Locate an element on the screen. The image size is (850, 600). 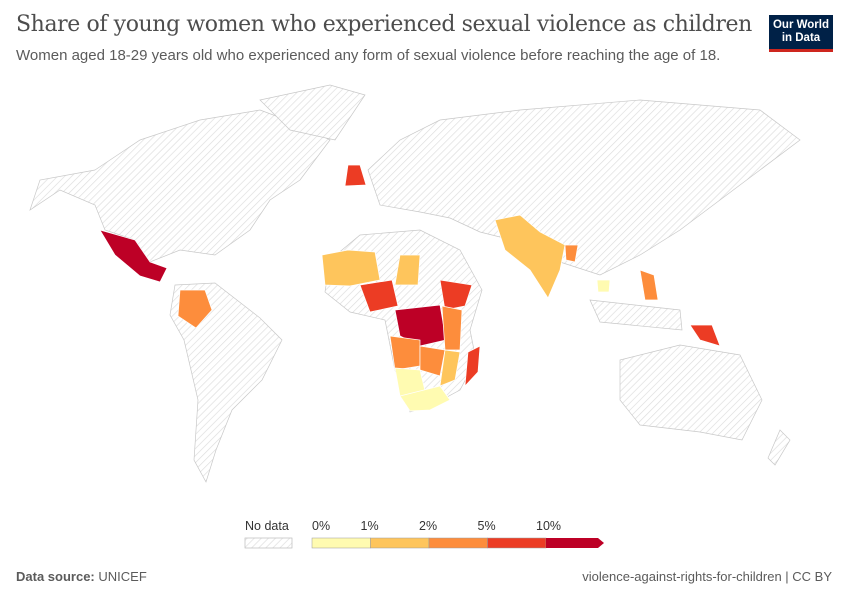
legend-tick-label: 1% is located at coordinates (370, 526).